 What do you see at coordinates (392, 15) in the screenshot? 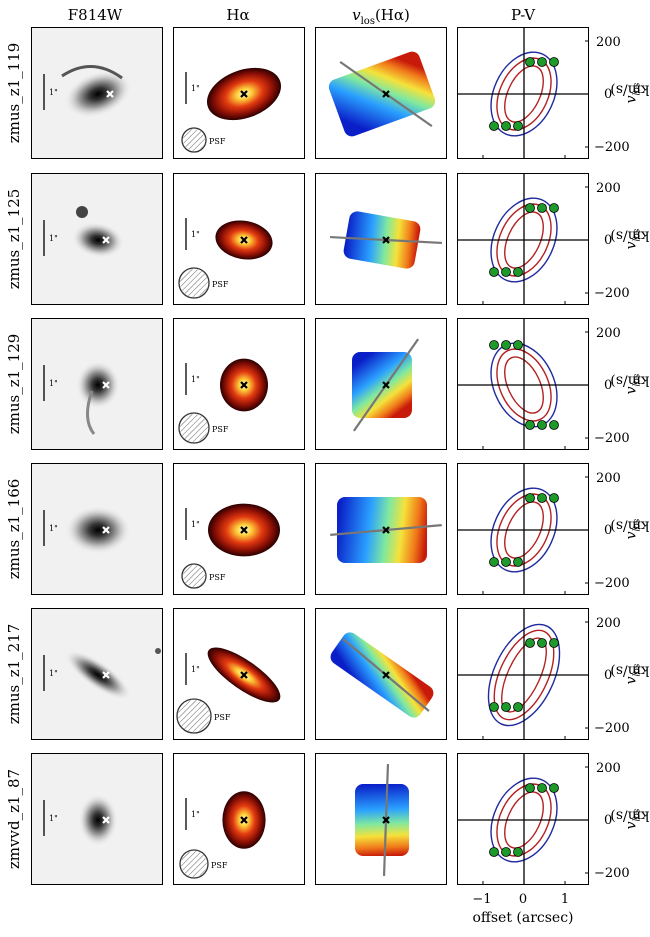
I see `col-header-velocity-tail: (Hα)` at bounding box center [392, 15].